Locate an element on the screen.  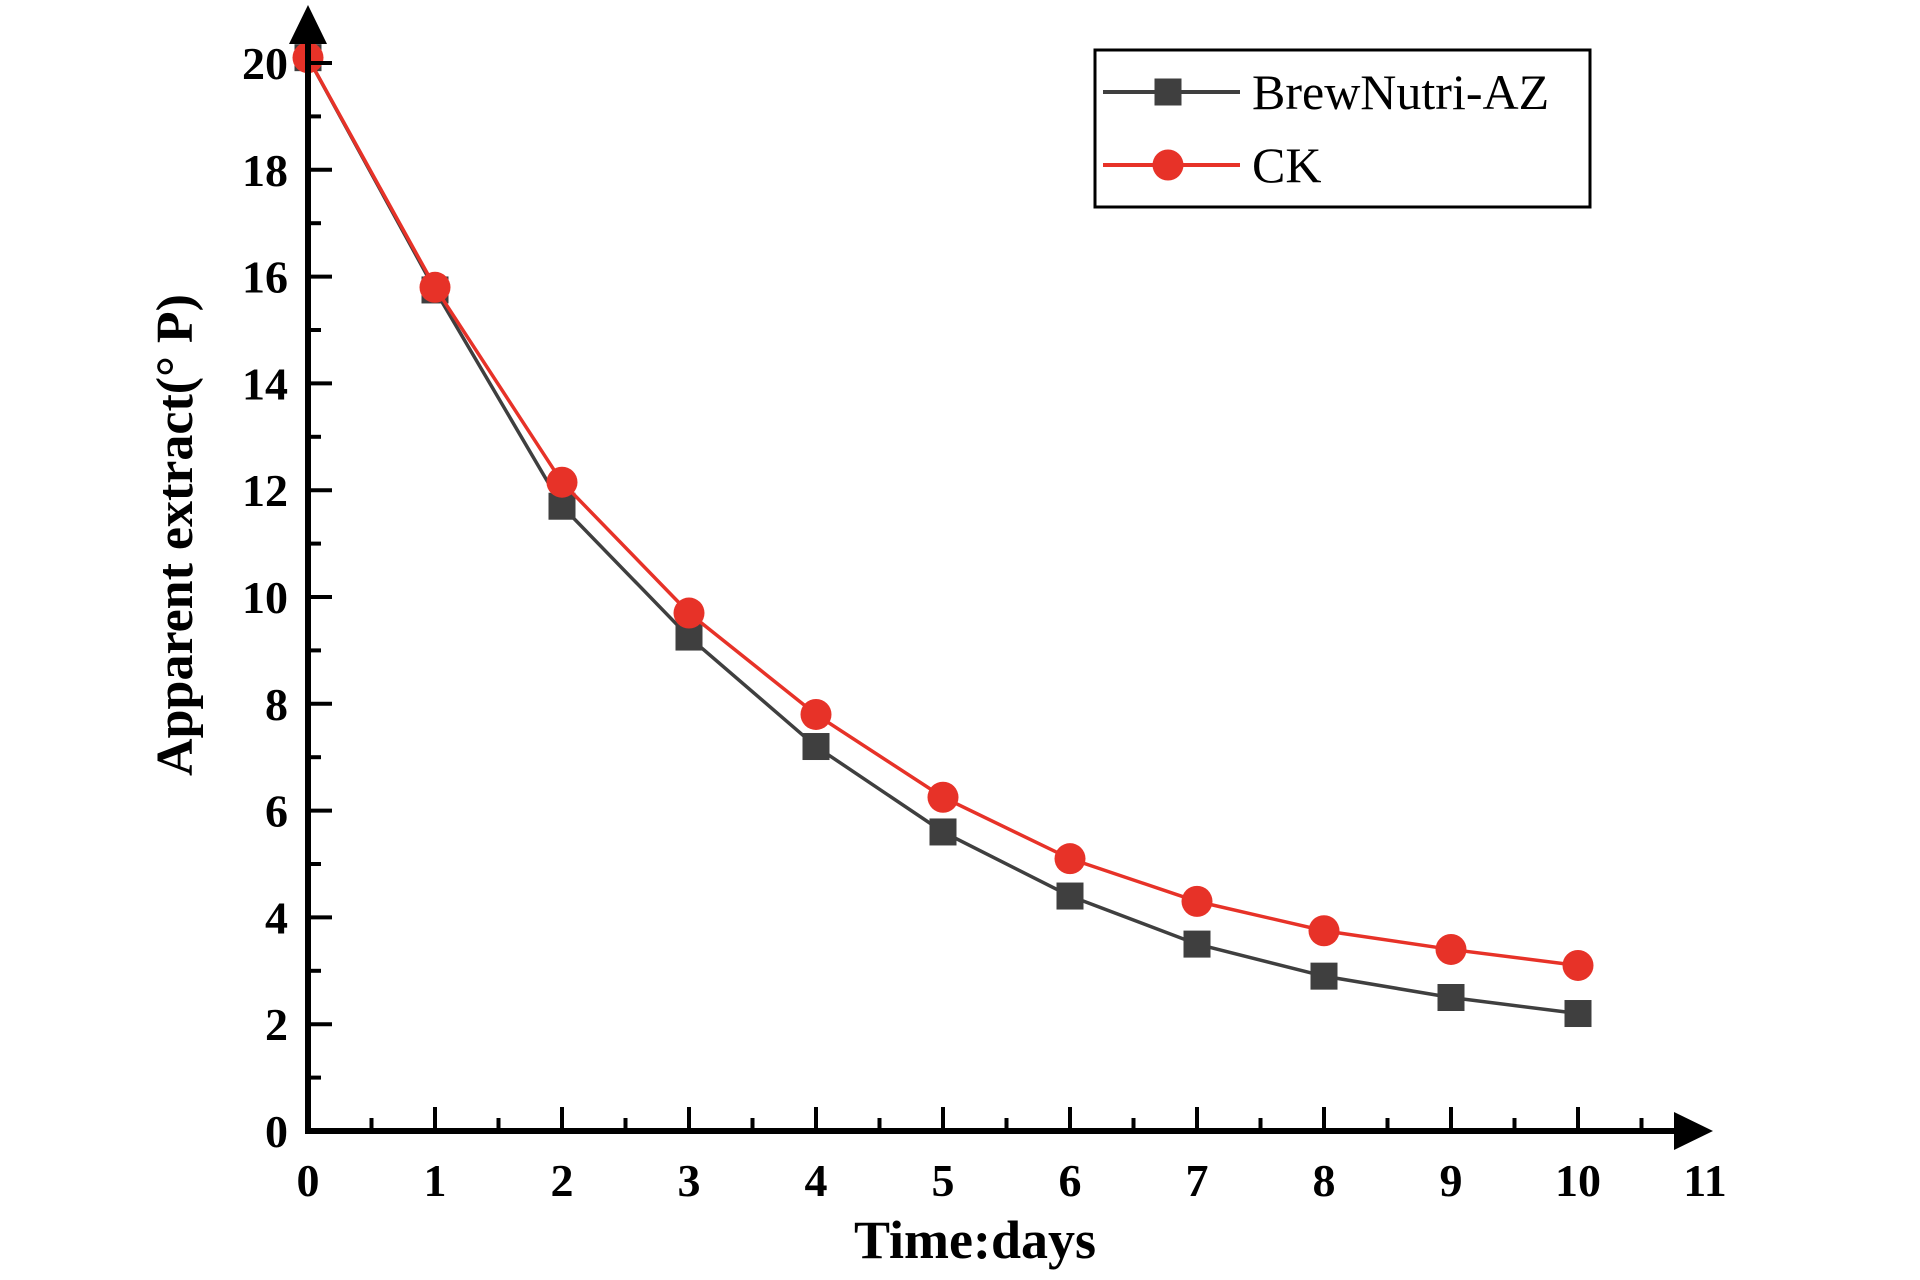
x-tick-label: 0 is located at coordinates (308, 1180).